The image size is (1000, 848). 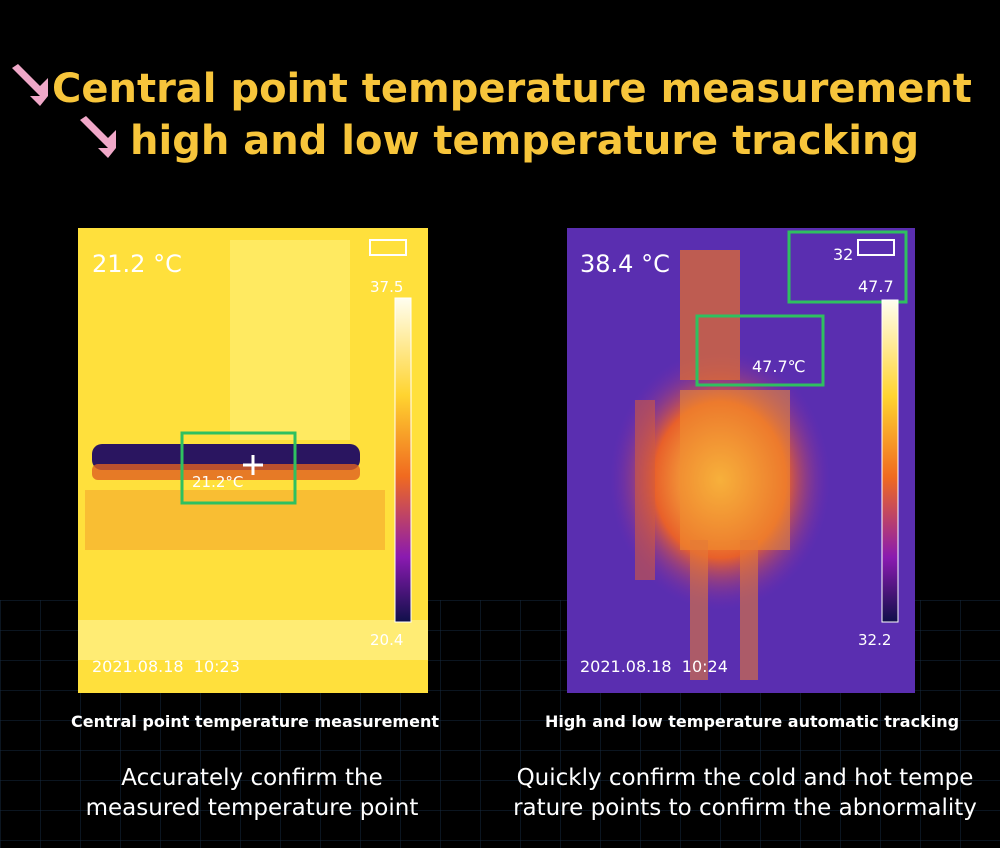 I want to click on description: measured temperature point, so click(x=252, y=808).